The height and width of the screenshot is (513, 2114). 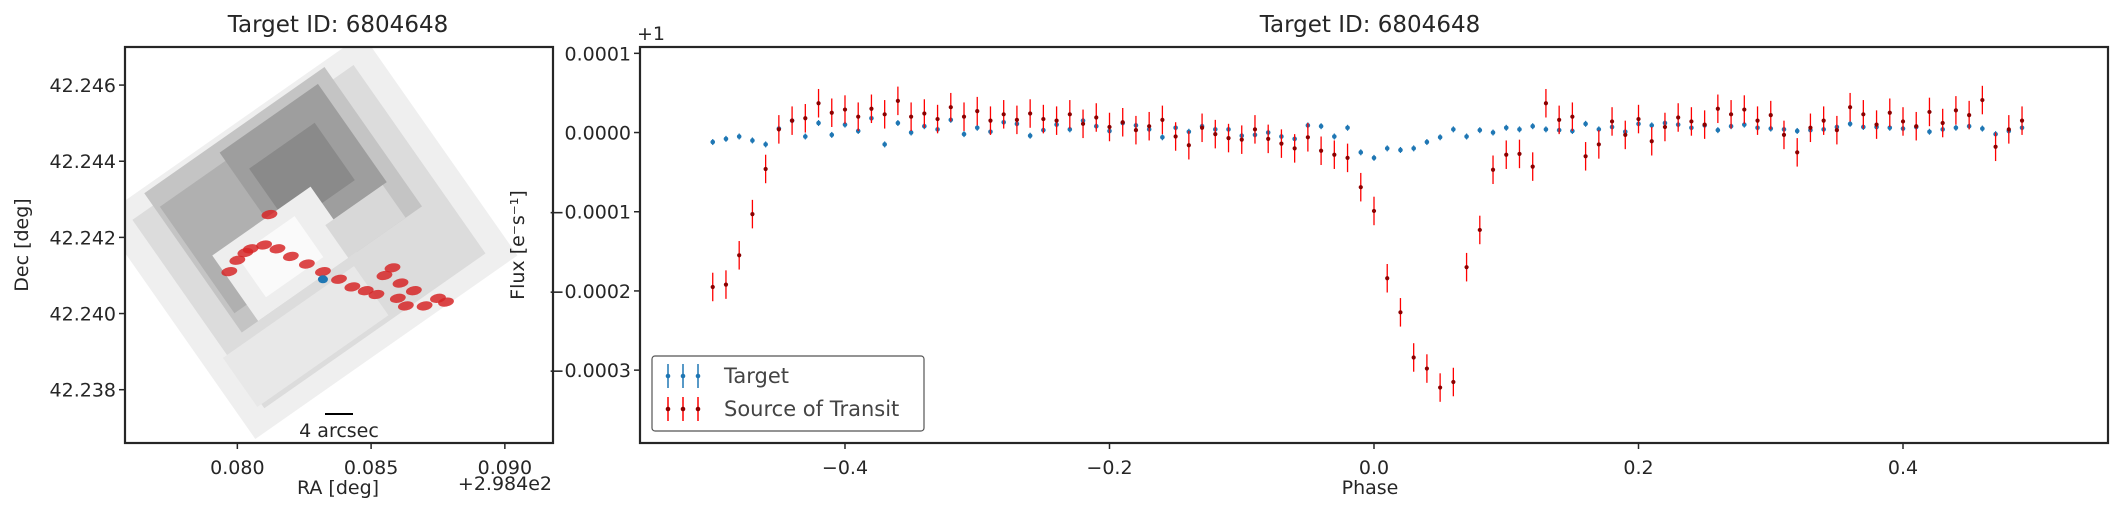 What do you see at coordinates (811, 409) in the screenshot?
I see `legend-source-label: Source of Transit` at bounding box center [811, 409].